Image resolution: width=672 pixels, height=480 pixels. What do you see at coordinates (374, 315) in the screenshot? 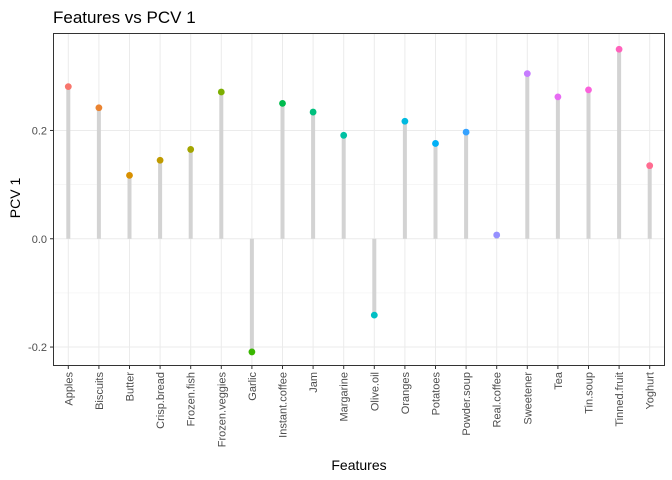
I see `point-olive-oil` at bounding box center [374, 315].